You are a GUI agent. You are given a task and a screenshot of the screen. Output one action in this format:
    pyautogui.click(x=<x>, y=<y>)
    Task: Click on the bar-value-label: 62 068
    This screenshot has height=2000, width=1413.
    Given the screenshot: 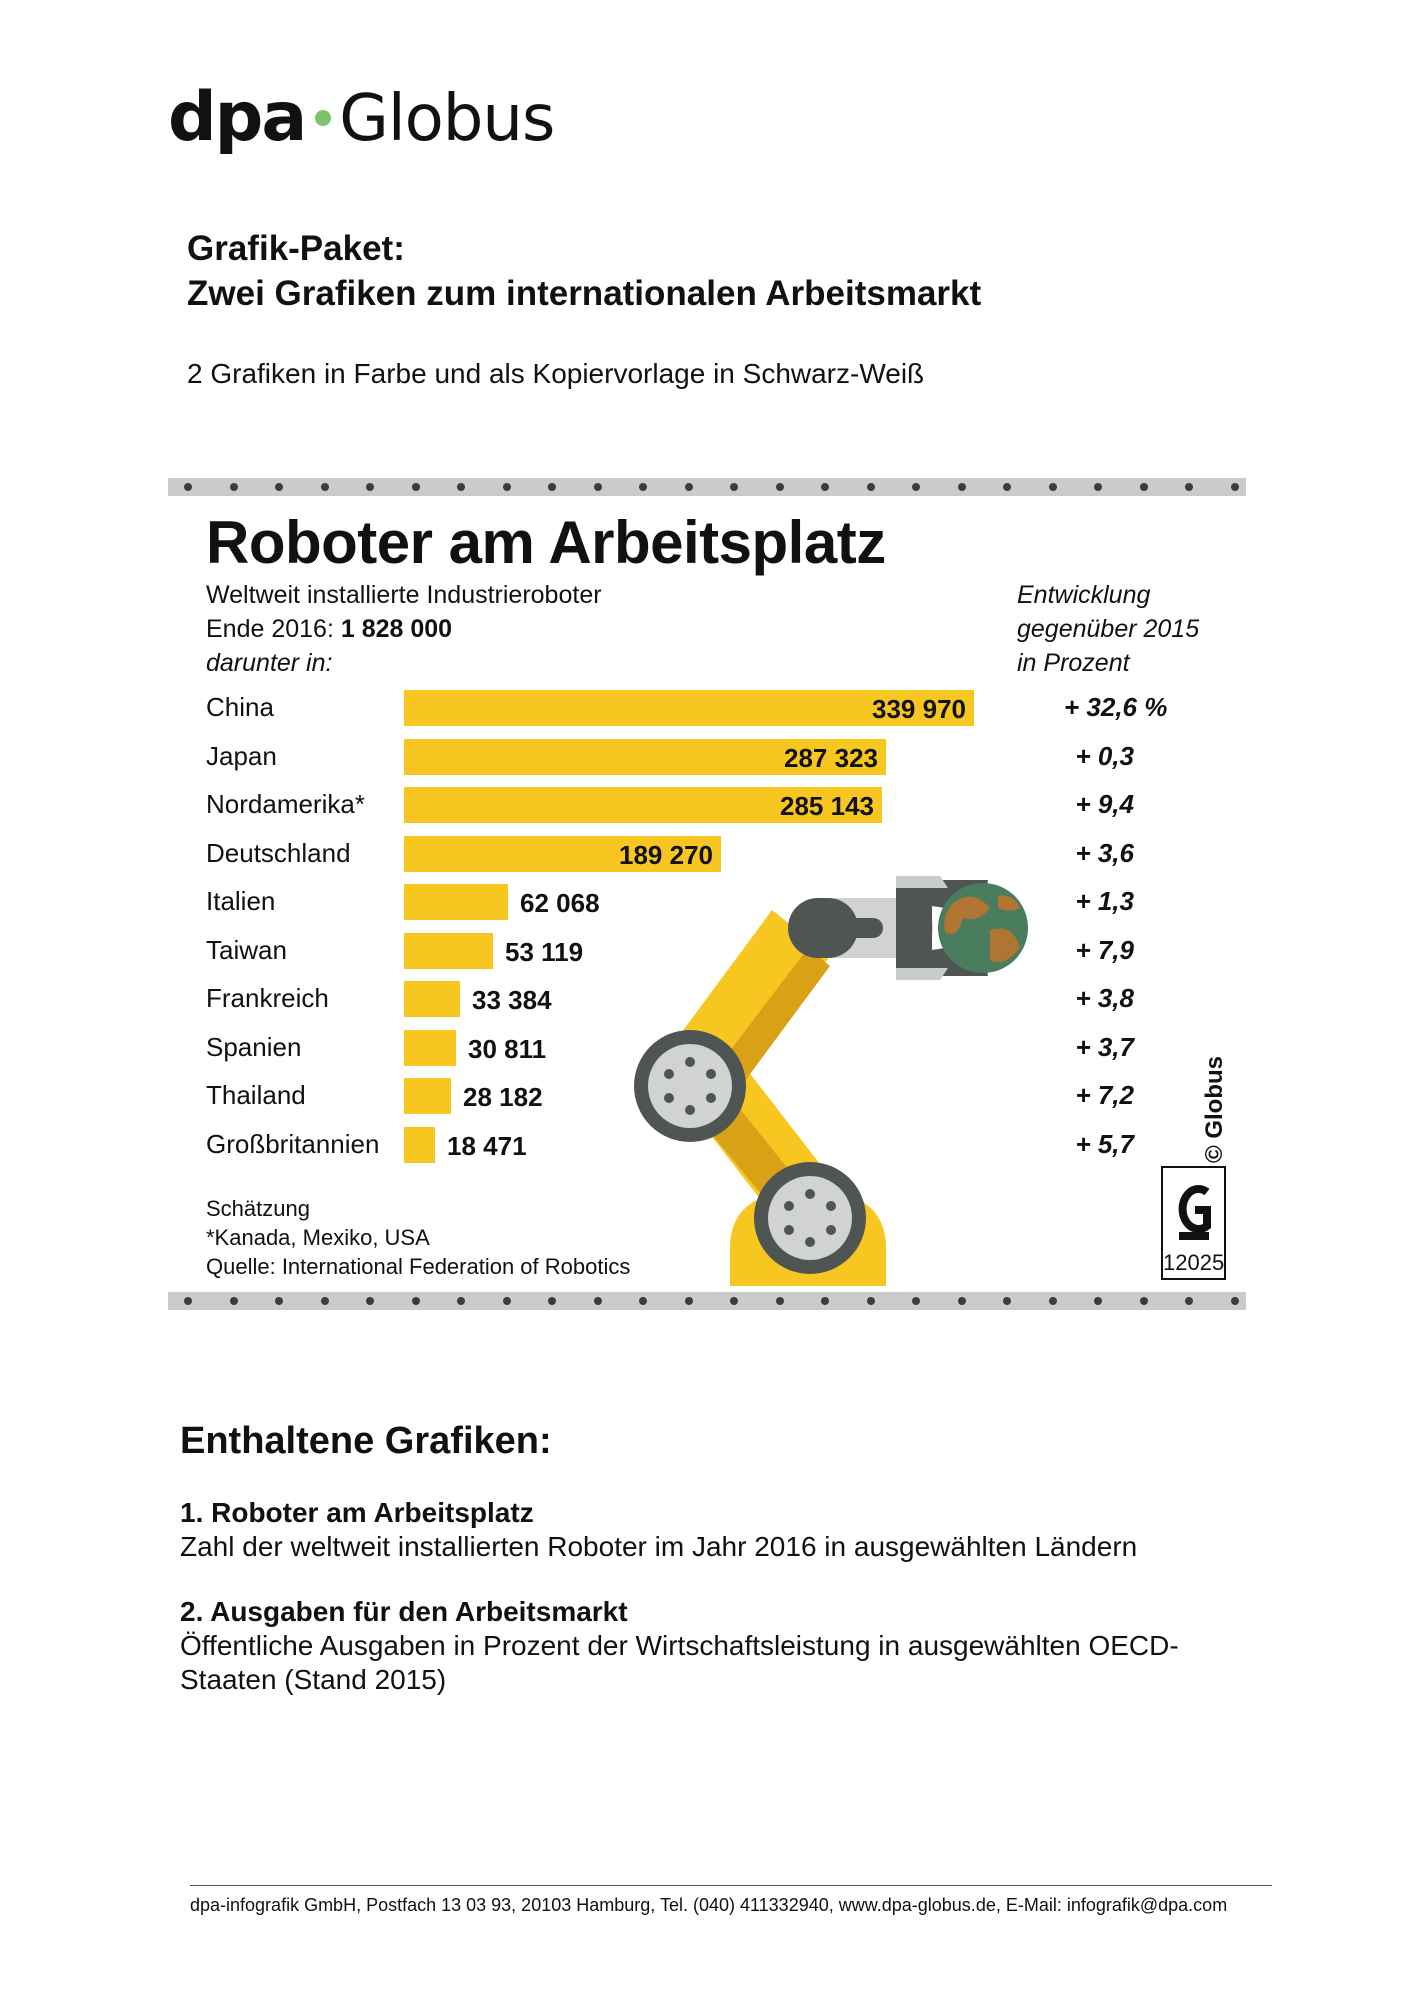 What is the action you would take?
    pyautogui.click(x=560, y=903)
    